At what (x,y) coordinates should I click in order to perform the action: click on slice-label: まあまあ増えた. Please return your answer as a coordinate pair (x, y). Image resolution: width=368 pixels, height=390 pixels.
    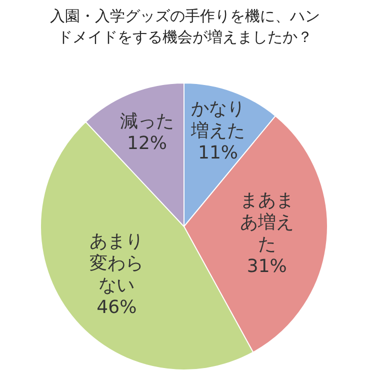
    Looking at the image, I should click on (267, 223).